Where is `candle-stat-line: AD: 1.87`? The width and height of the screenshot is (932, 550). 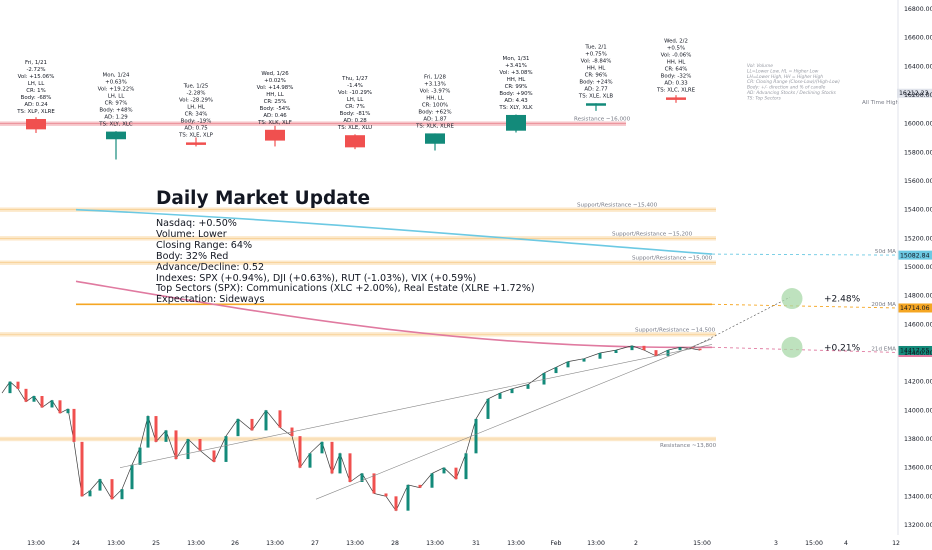
candle-stat-line: AD: 1.87 is located at coordinates (434, 119).